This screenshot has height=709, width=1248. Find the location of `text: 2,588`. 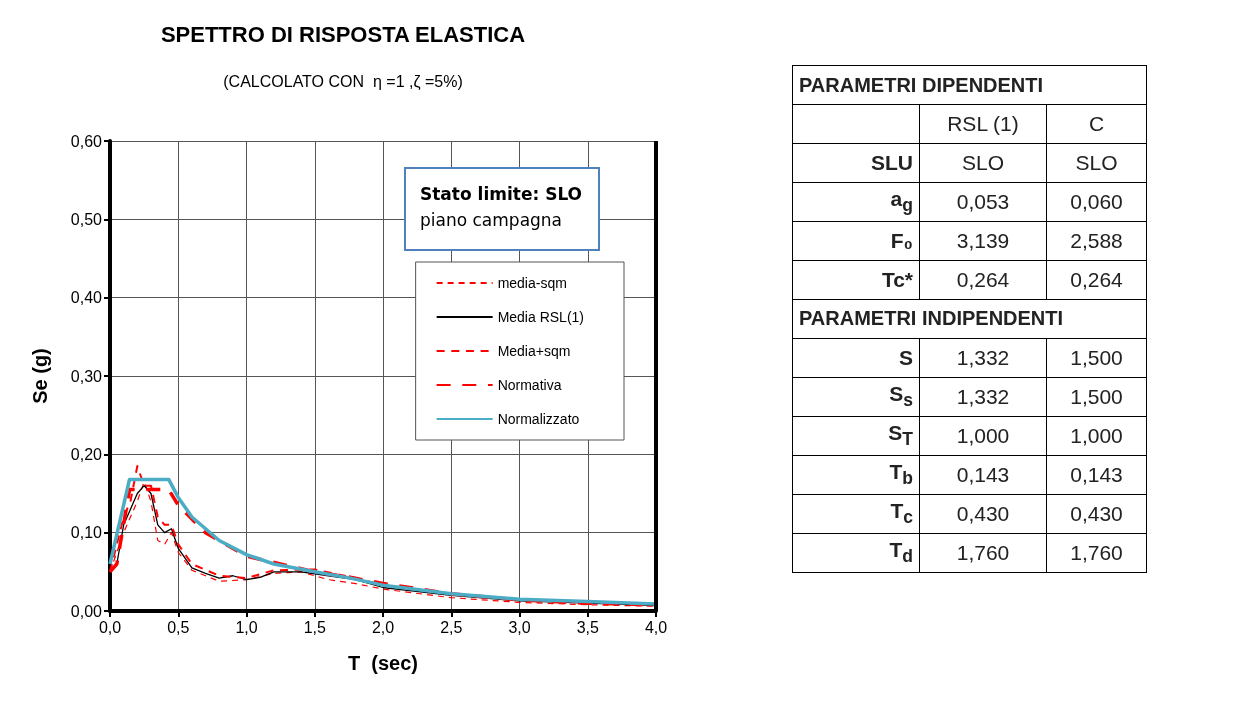

text: 2,588 is located at coordinates (1096, 241).